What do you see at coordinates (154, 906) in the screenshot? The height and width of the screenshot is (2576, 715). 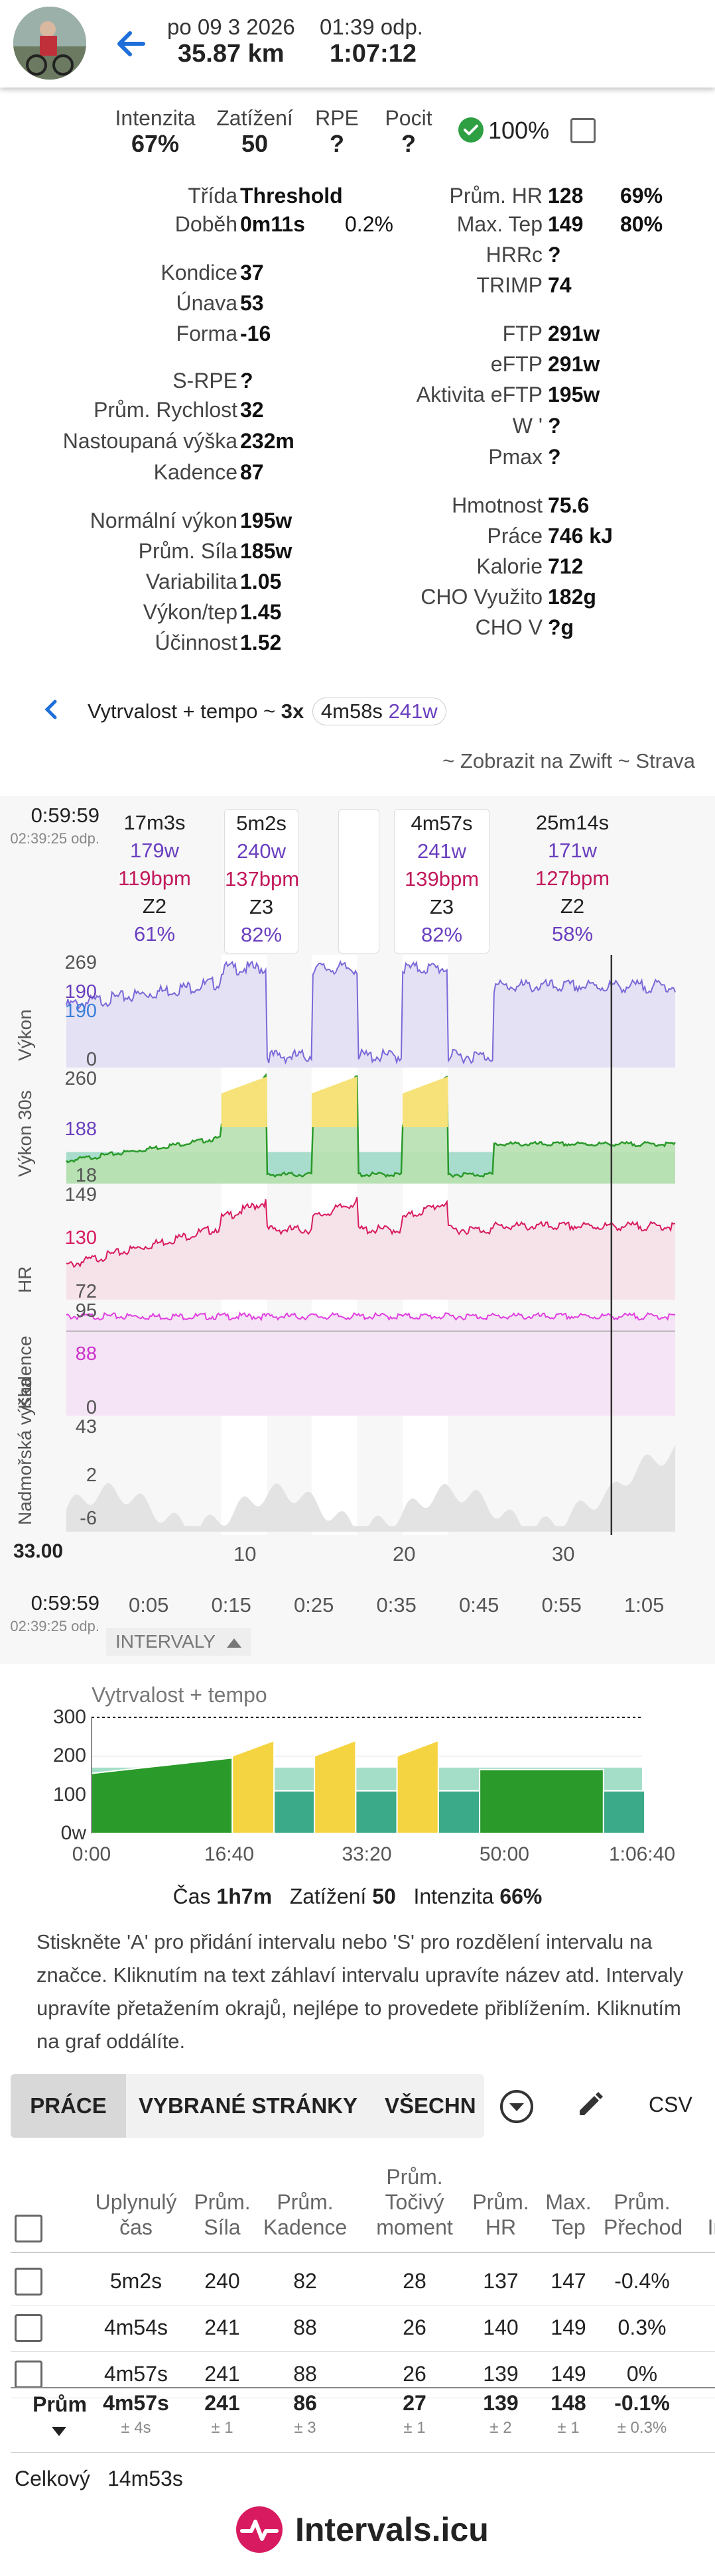 I see `interval-zone: Z2` at bounding box center [154, 906].